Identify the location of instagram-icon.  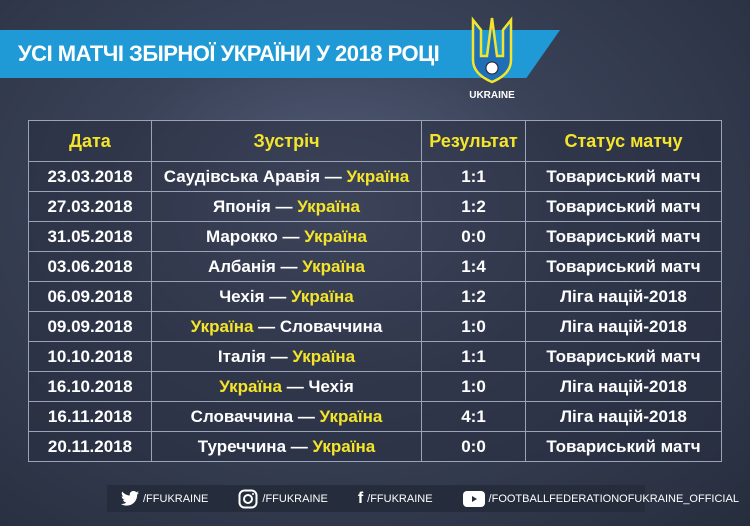
(248, 499).